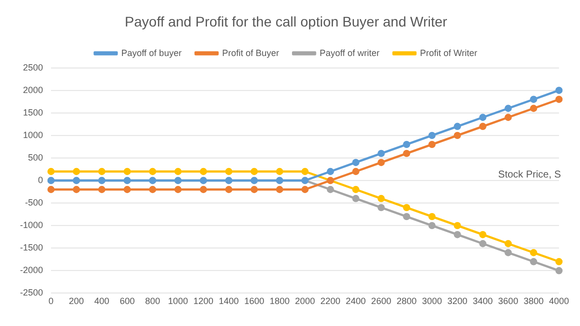  Describe the element at coordinates (406, 301) in the screenshot. I see `x-tick-label: 2800` at that location.